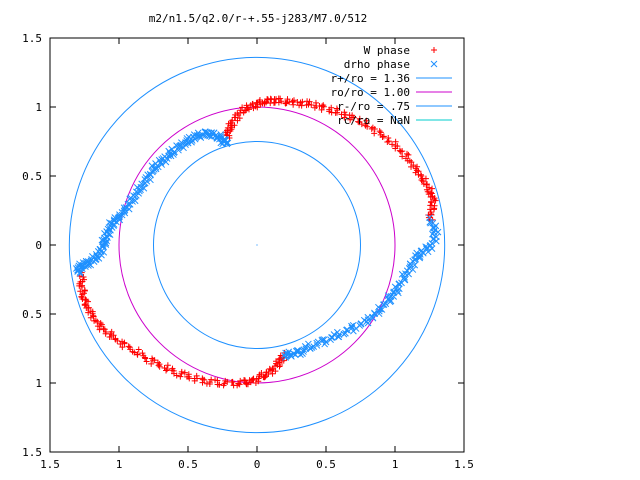 The height and width of the screenshot is (480, 640). Describe the element at coordinates (370, 92) in the screenshot. I see `legend-label: ro/ro = 1.00` at that location.